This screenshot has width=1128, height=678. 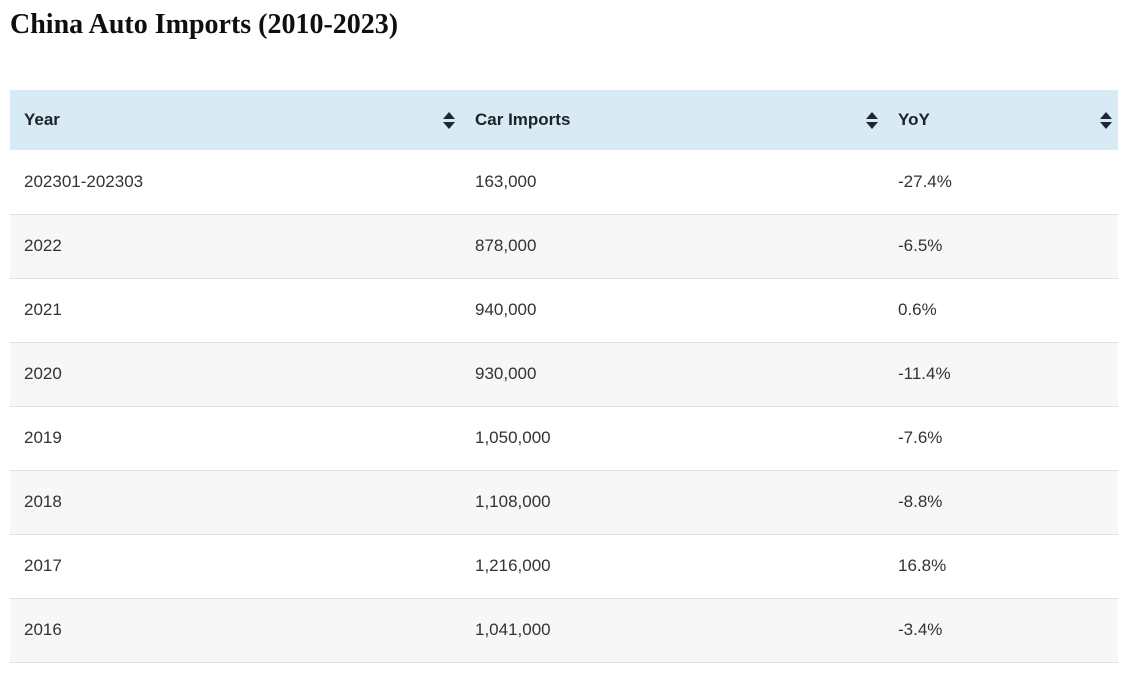 What do you see at coordinates (672, 629) in the screenshot?
I see `cell-imports: 1,041,000` at bounding box center [672, 629].